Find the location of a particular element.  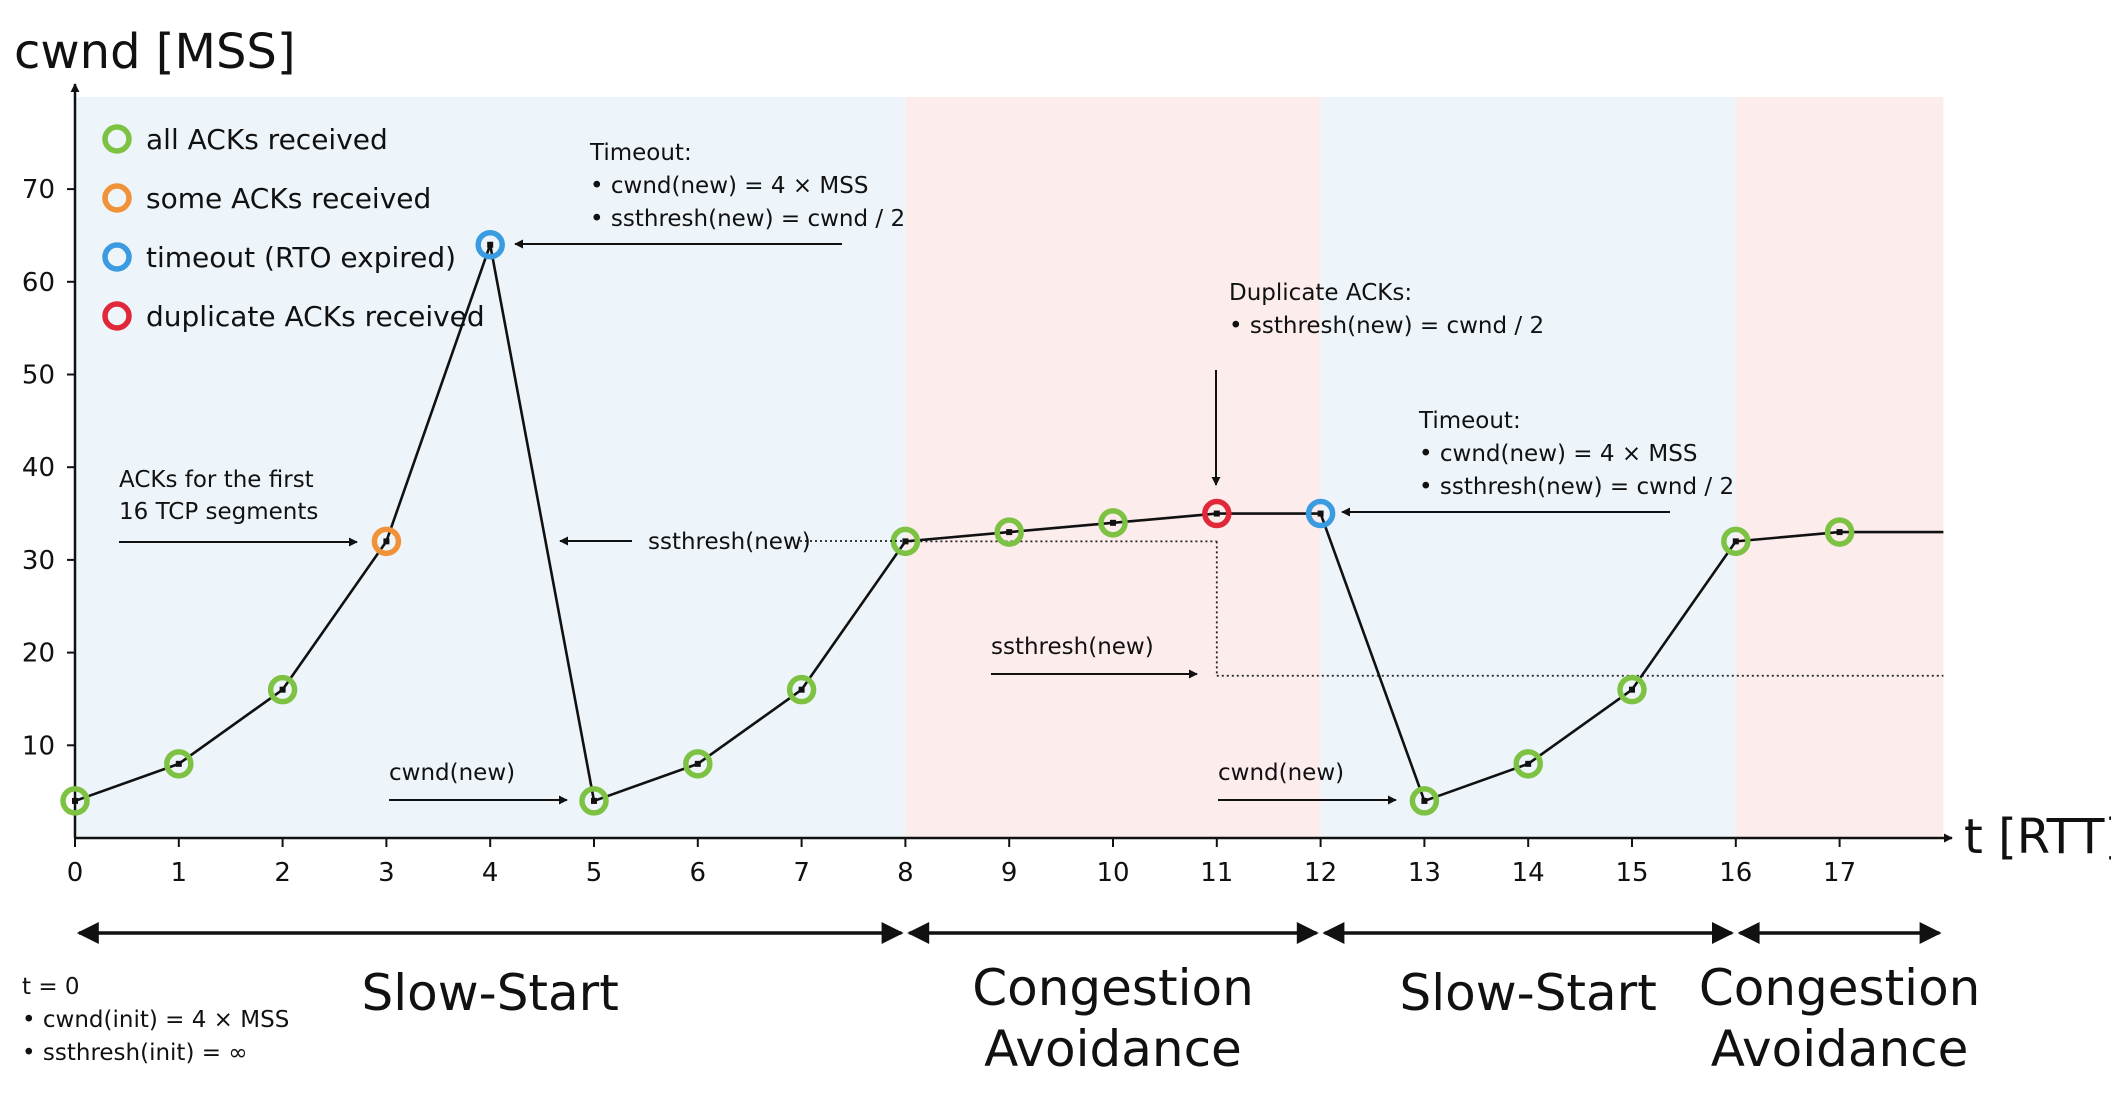

x-tick-label: 7 is located at coordinates (801, 873).